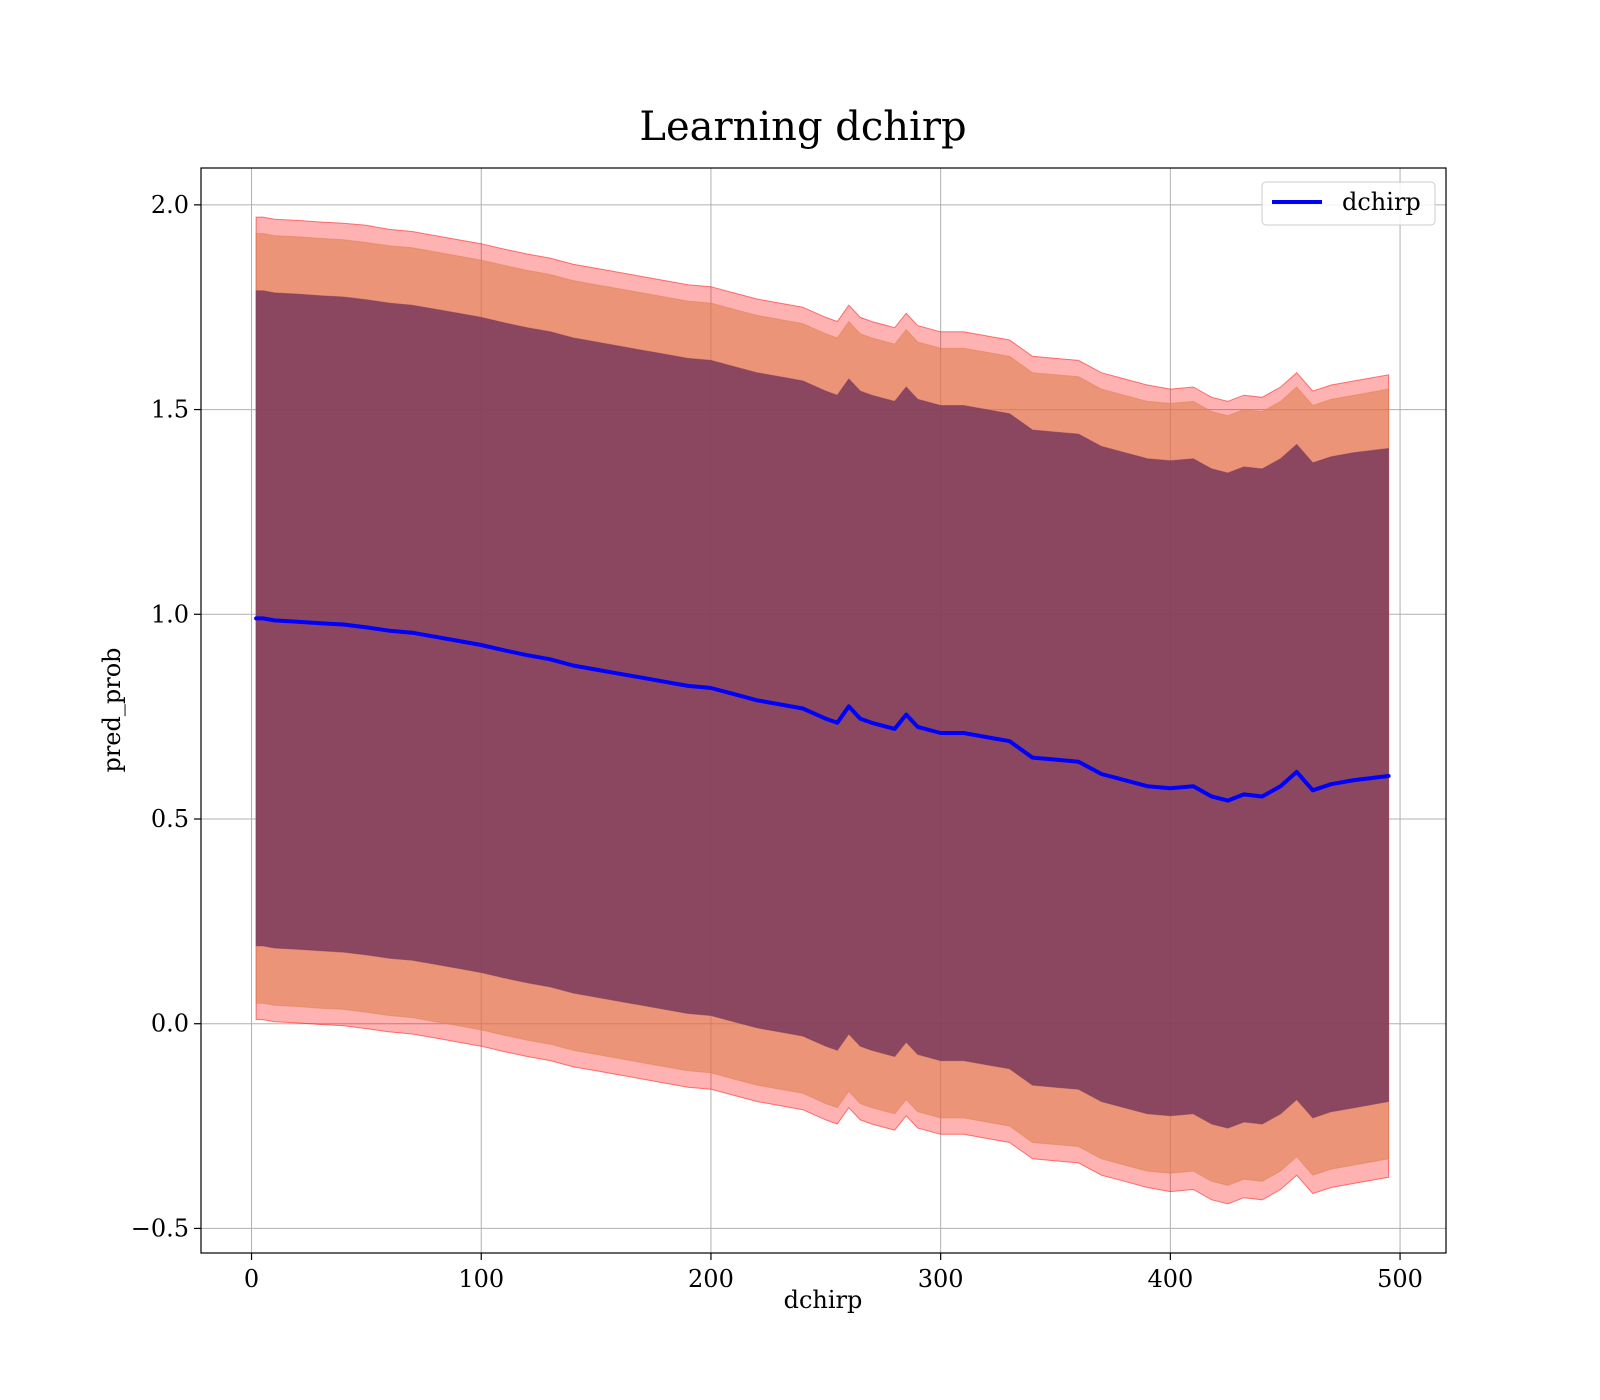  What do you see at coordinates (833, 1273) in the screenshot?
I see `x-axis-ticks: 0 100 200 300 400 500` at bounding box center [833, 1273].